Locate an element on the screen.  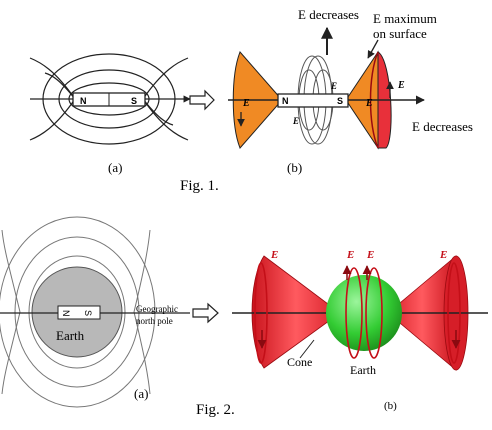
fig2-caption: Fig. 2. is located at coordinates (215, 410).